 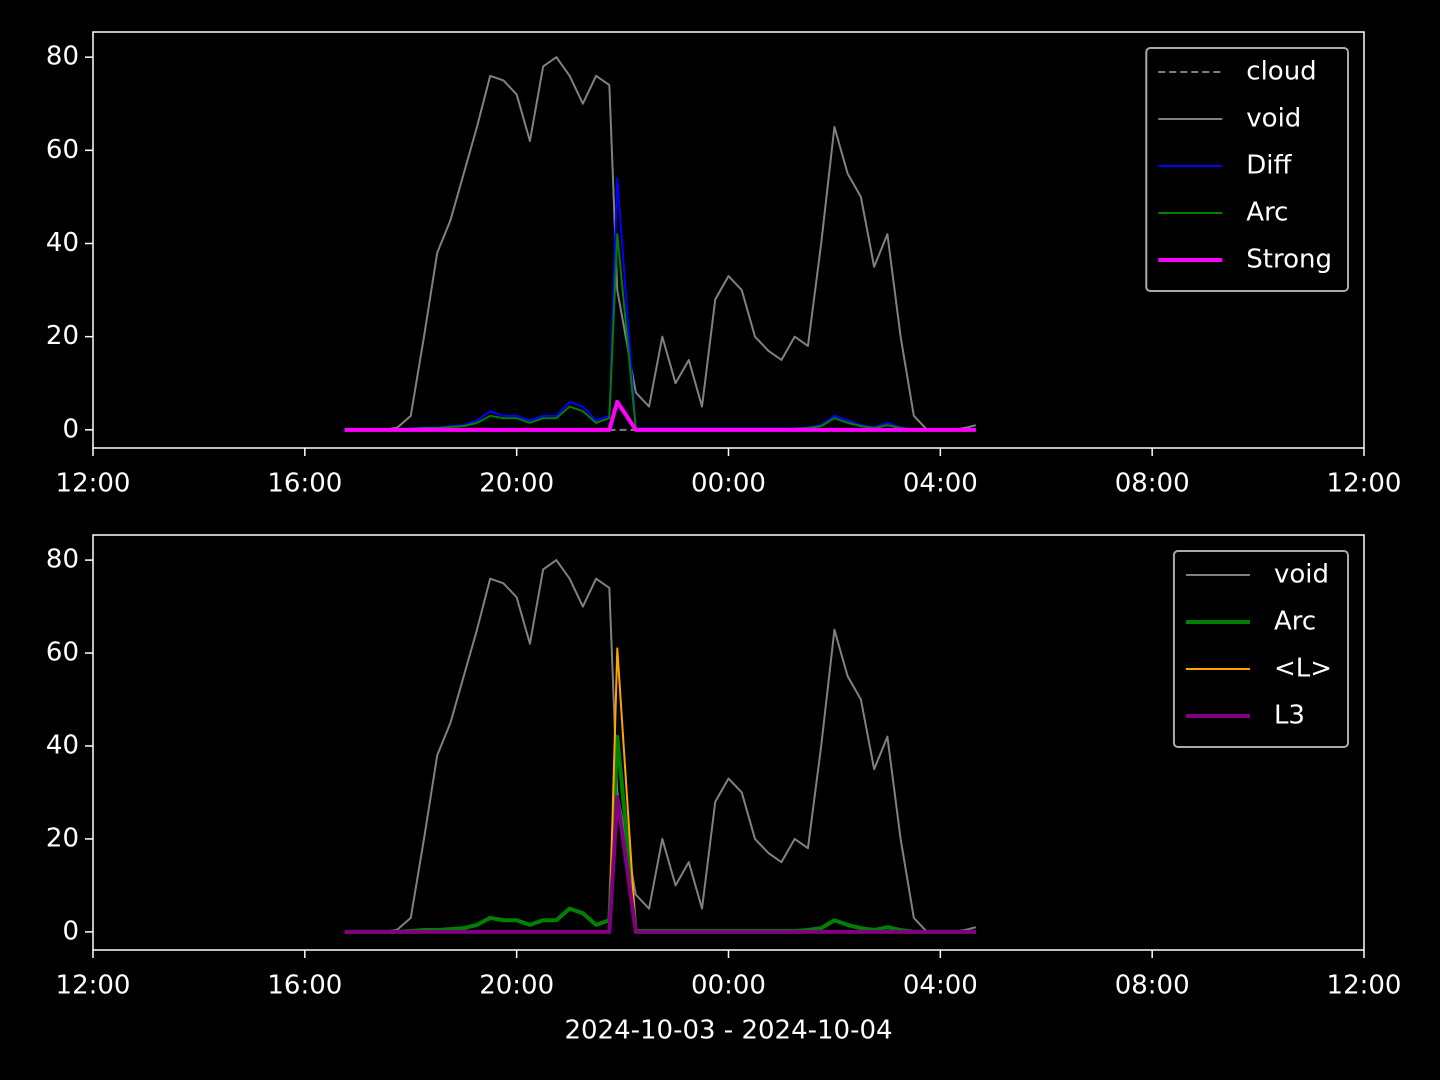 I want to click on legend: void Arc <L> L3, so click(x=1260, y=649).